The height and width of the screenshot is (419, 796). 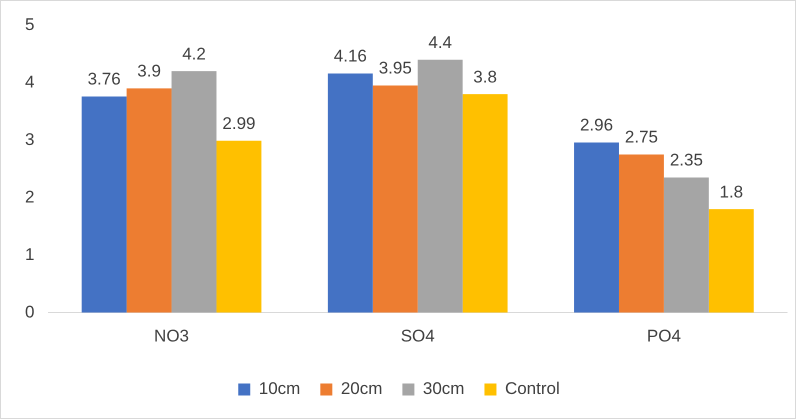 I want to click on data-label: 1.8, so click(x=731, y=192).